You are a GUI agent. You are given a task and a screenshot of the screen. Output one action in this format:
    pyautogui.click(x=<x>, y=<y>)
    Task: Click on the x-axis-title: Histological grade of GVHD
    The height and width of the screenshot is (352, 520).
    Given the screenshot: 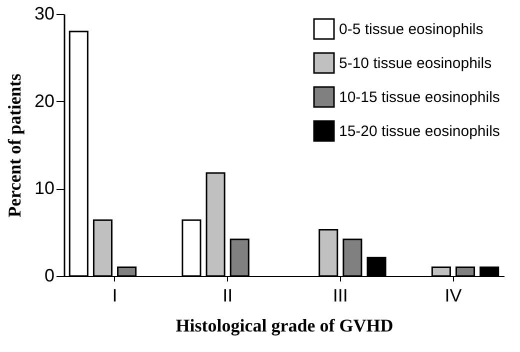 What is the action you would take?
    pyautogui.click(x=285, y=326)
    